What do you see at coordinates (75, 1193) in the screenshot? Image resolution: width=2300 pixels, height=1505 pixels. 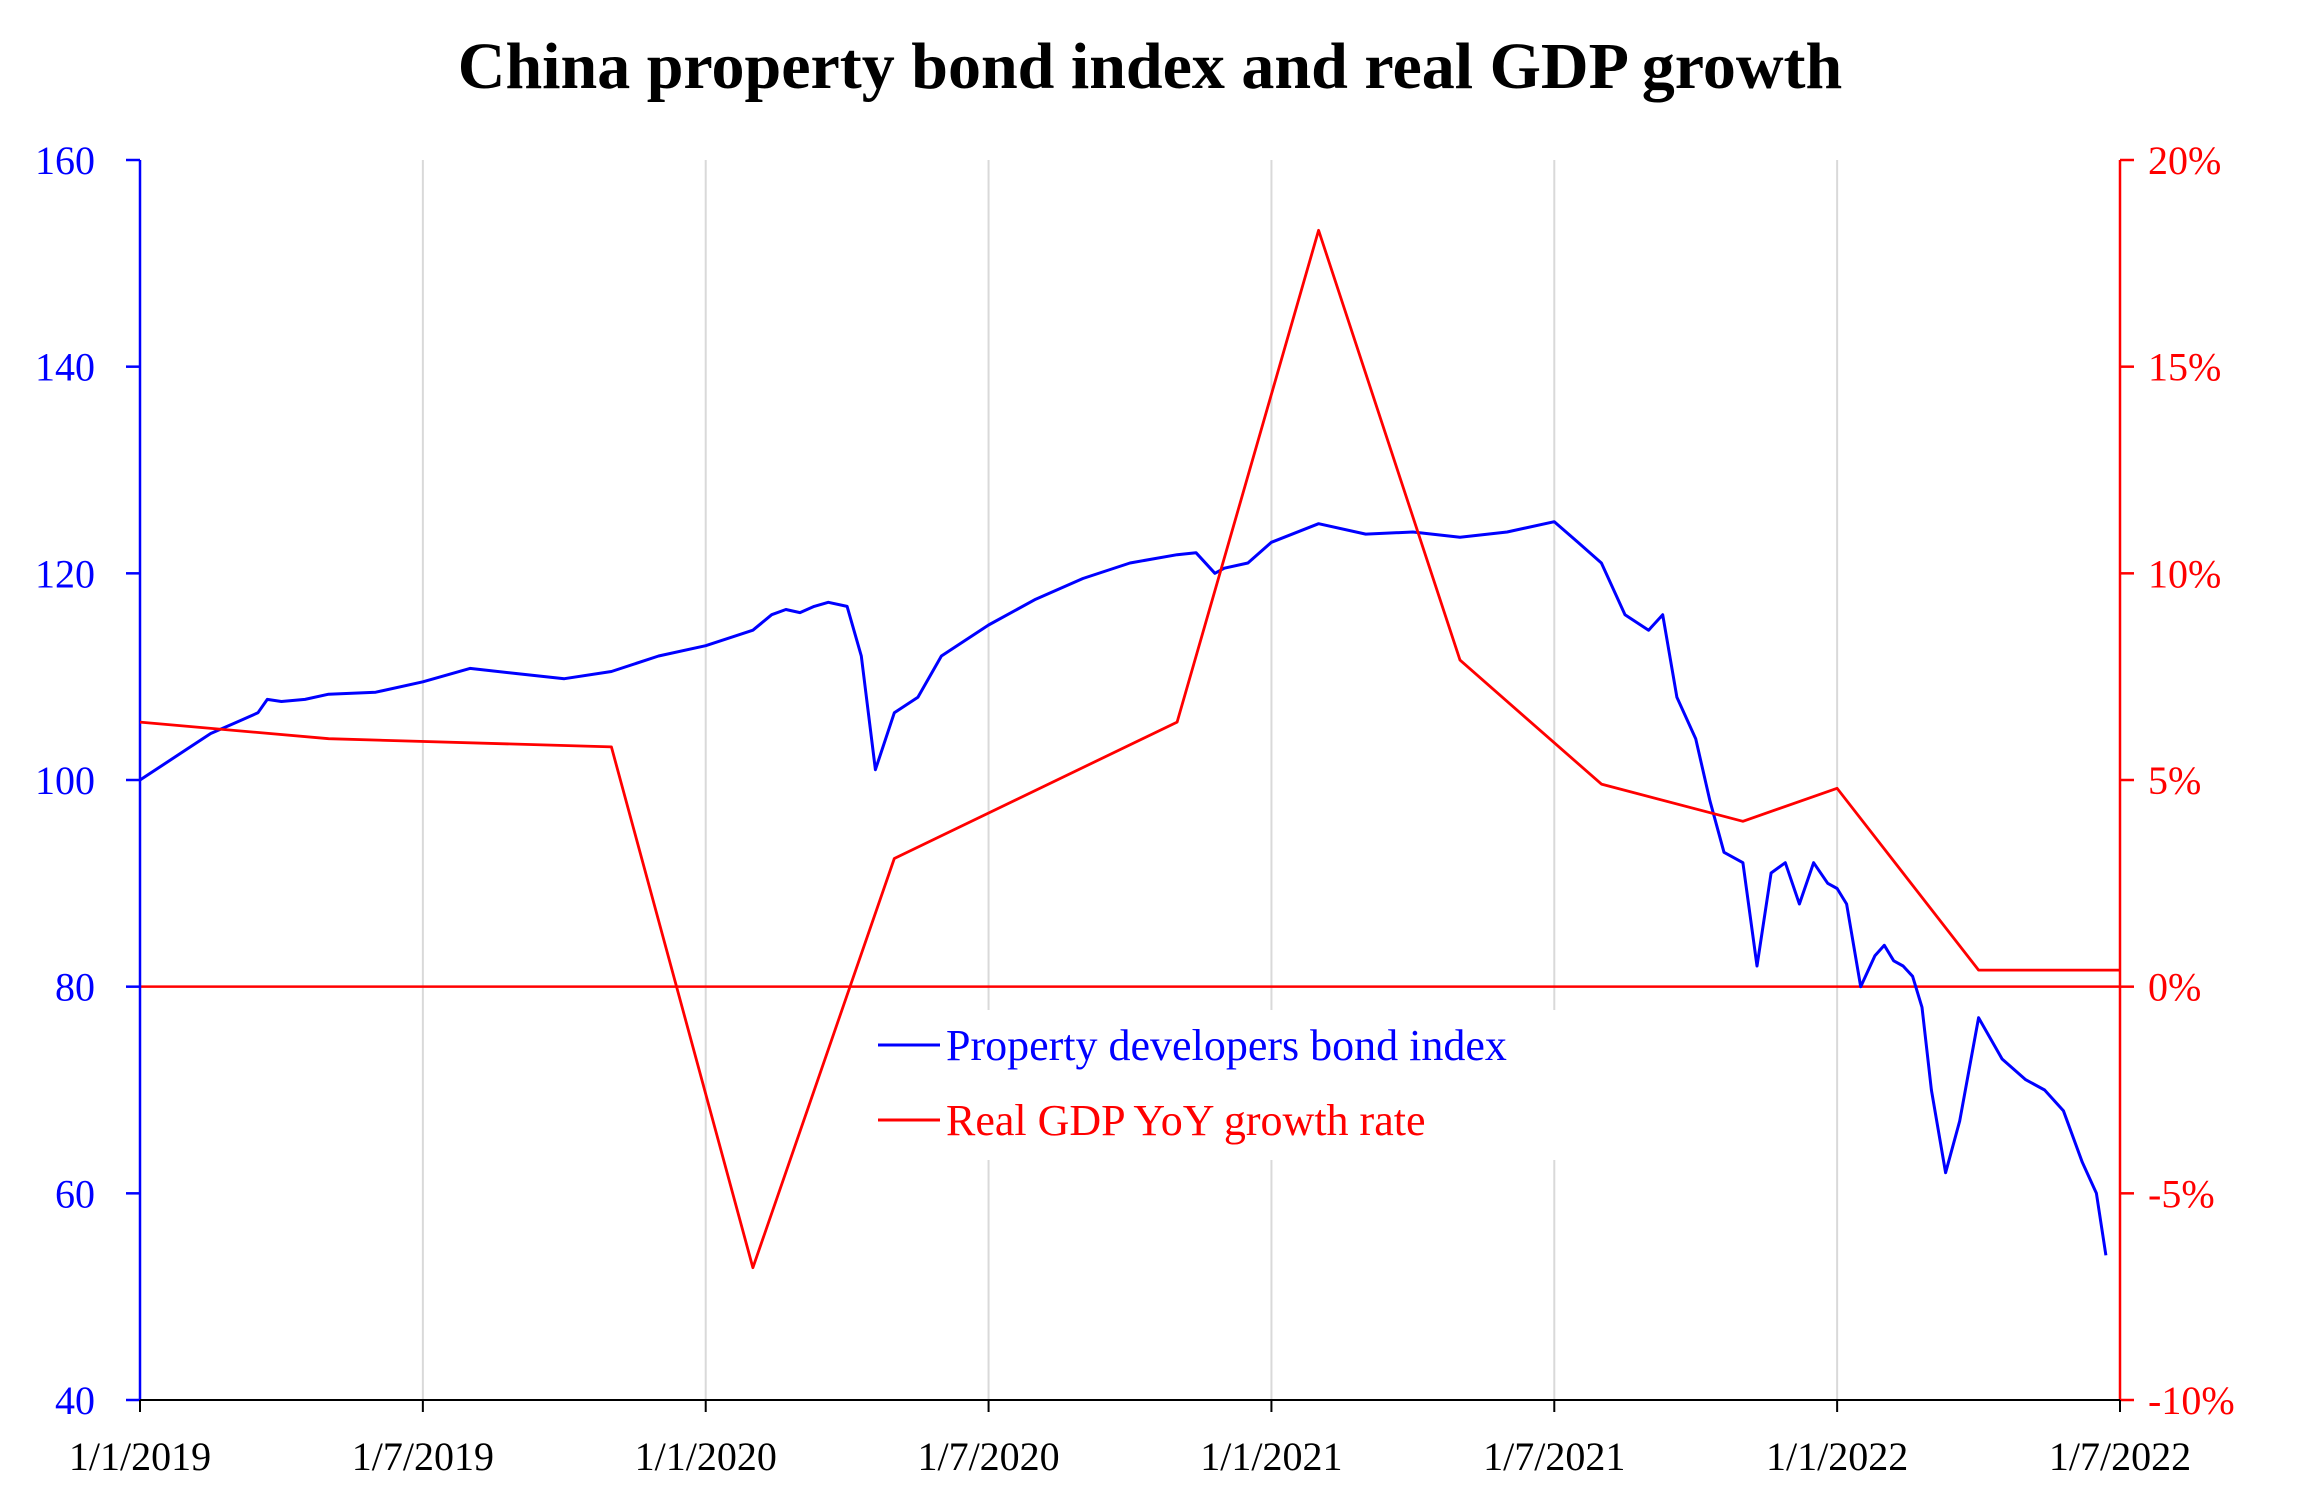 I see `left-tick-label: 60` at bounding box center [75, 1193].